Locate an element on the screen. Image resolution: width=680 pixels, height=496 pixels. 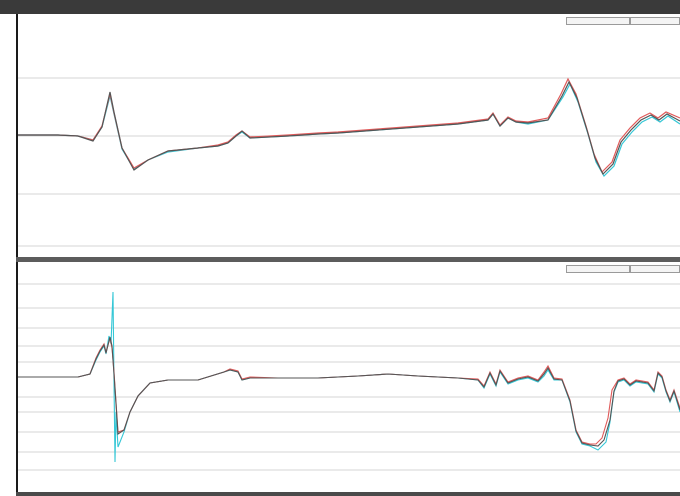
bottom-frame-rule is located at coordinates (348, 494).